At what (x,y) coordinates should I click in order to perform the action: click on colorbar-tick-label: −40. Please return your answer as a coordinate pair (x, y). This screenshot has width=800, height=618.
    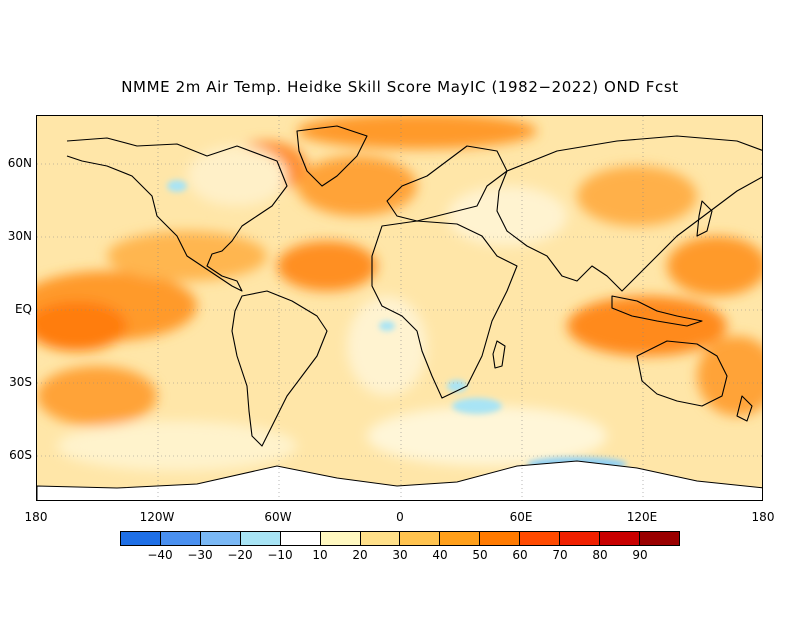
    Looking at the image, I should click on (160, 555).